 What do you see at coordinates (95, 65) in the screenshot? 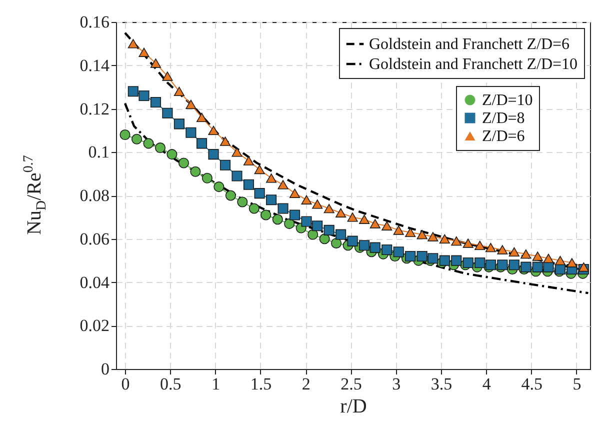
I see `y-tick-label: 0.14` at bounding box center [95, 65].